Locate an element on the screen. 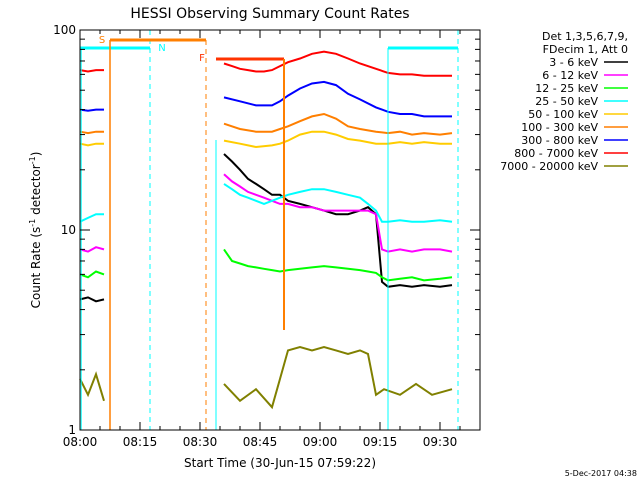  y-tick-label: 100 is located at coordinates (64, 30).